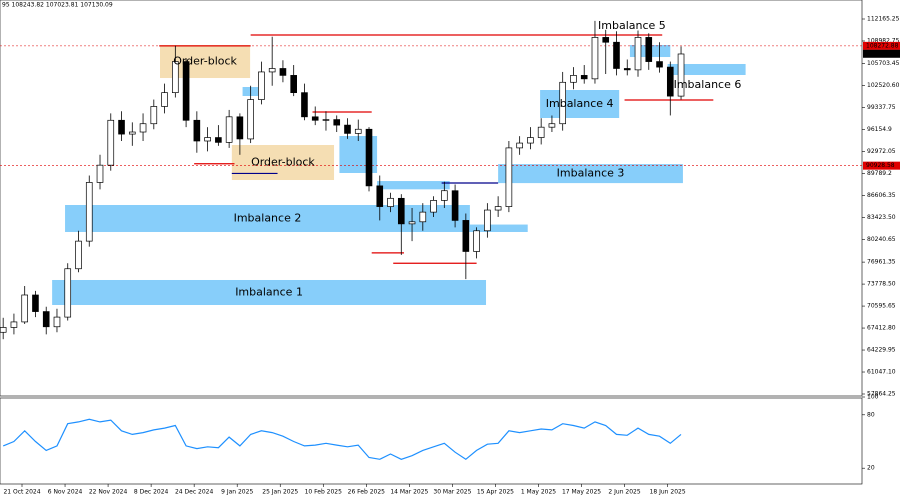 This screenshot has width=900, height=500. What do you see at coordinates (237, 492) in the screenshot?
I see `x-tick-label: 9 Jan 2025` at bounding box center [237, 492].